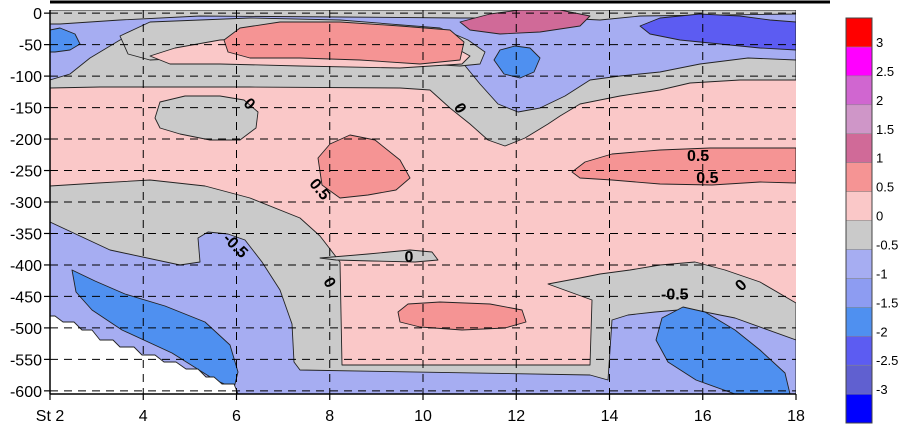  Describe the element at coordinates (409, 257) in the screenshot. I see `contour-label: 0` at that location.